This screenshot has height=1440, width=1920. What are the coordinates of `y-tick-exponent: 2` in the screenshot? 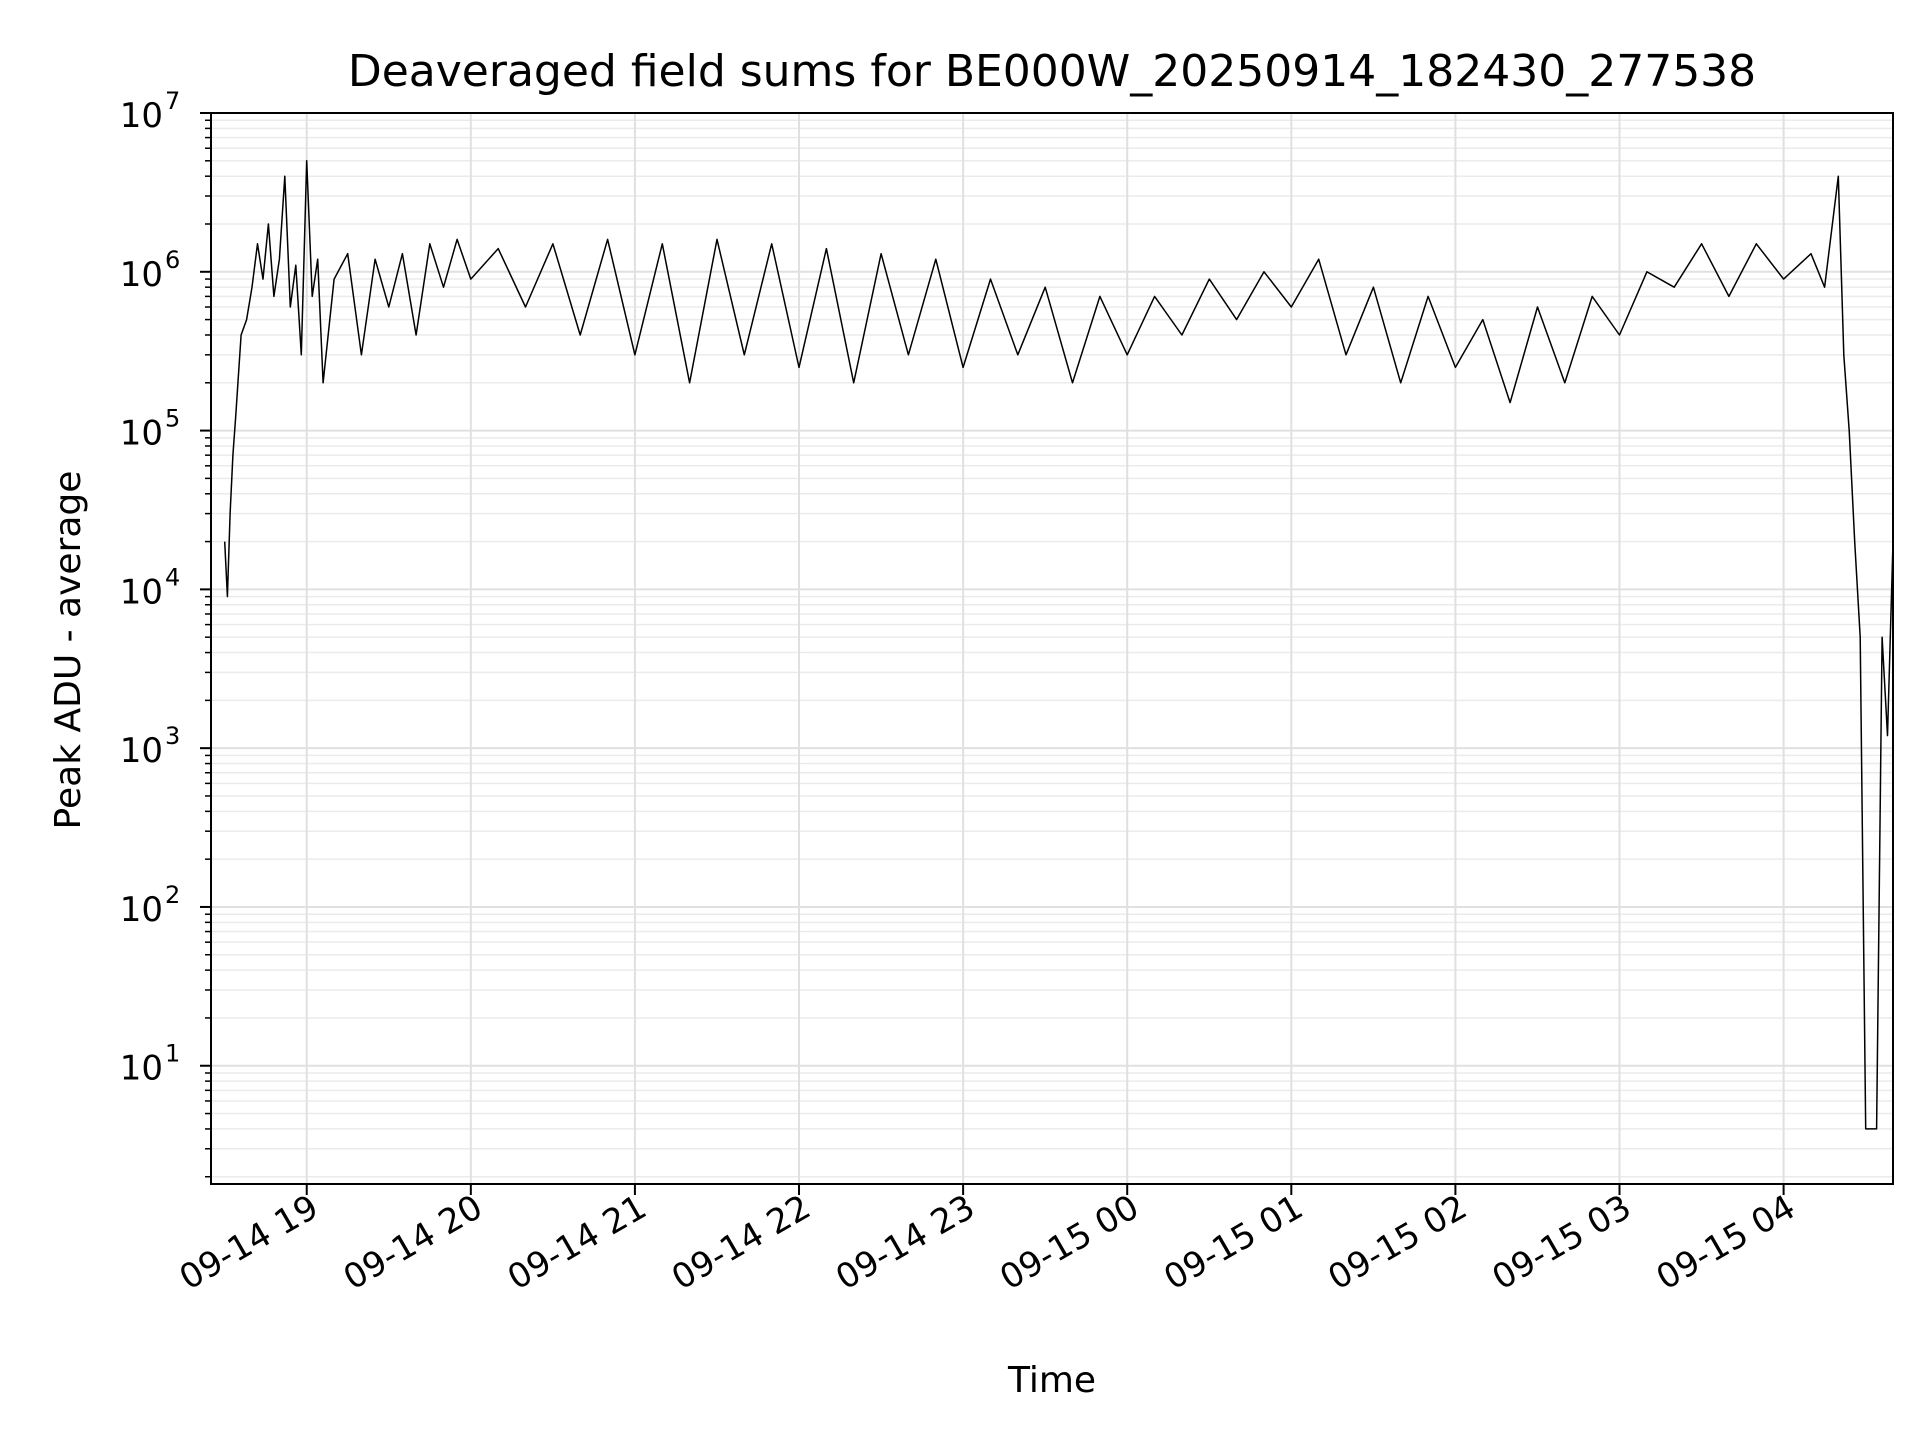 It's located at (172, 895).